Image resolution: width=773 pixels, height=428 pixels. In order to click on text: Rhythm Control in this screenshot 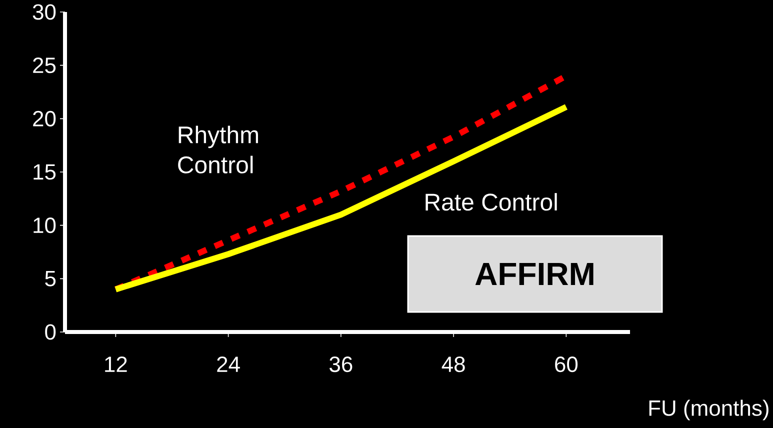, I will do `click(218, 150)`.